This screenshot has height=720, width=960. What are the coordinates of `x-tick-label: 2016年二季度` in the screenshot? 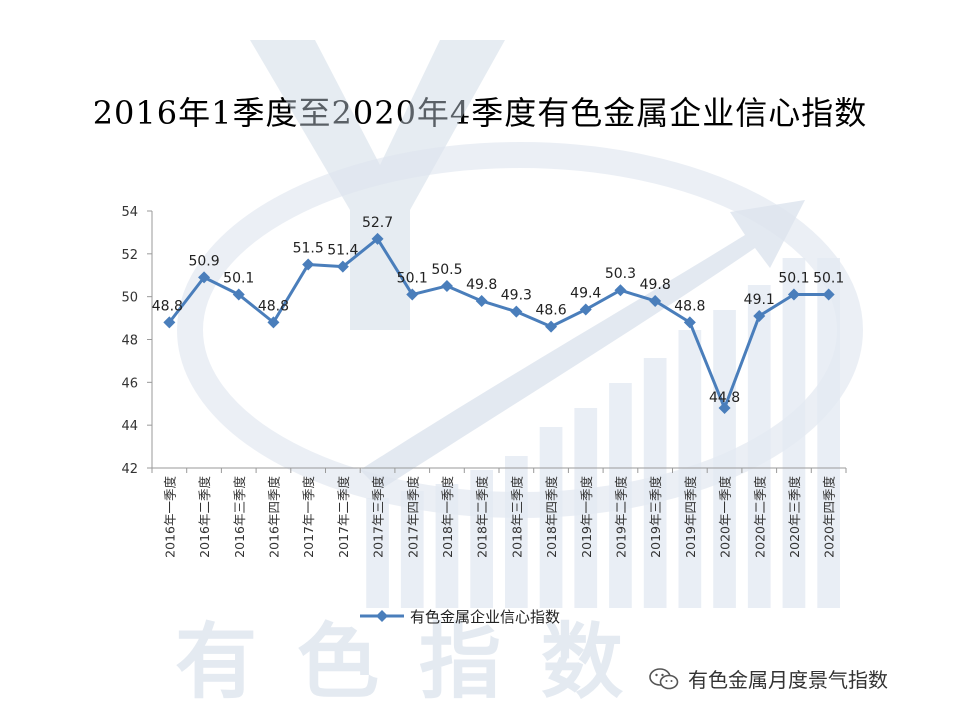 It's located at (204, 517).